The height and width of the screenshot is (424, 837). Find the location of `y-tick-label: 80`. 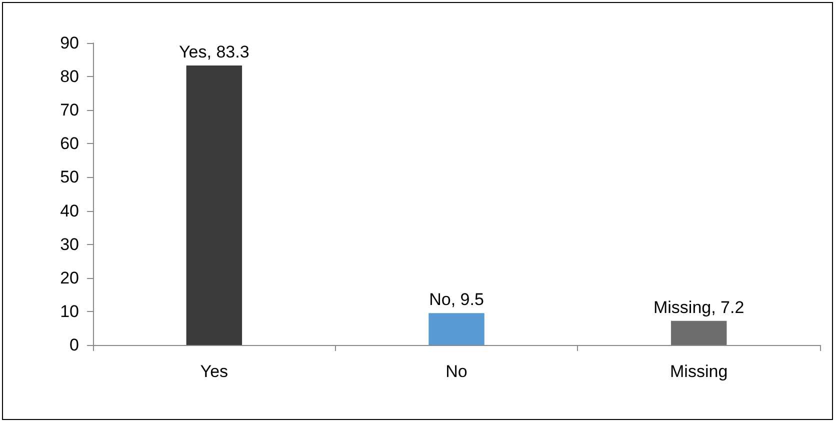

y-tick-label: 80 is located at coordinates (69, 76).